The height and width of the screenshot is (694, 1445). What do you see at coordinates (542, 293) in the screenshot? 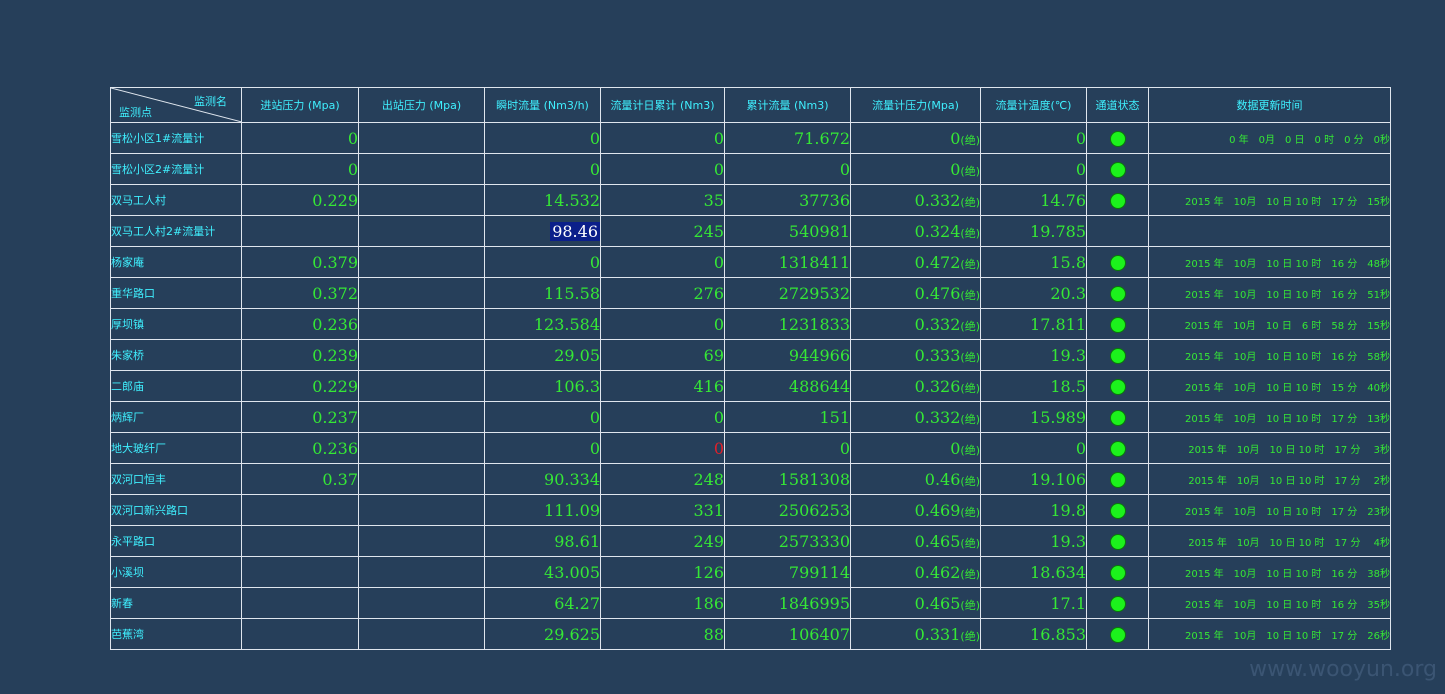
I see `instant-flow-value: 115.58` at bounding box center [542, 293].